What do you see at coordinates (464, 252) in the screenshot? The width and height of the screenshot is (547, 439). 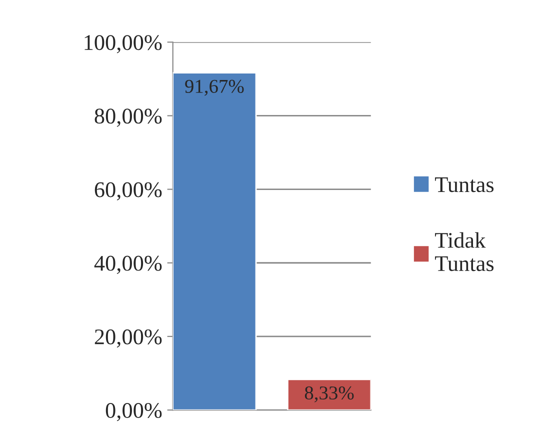 I see `legend-label: Tidak Tuntas` at bounding box center [464, 252].